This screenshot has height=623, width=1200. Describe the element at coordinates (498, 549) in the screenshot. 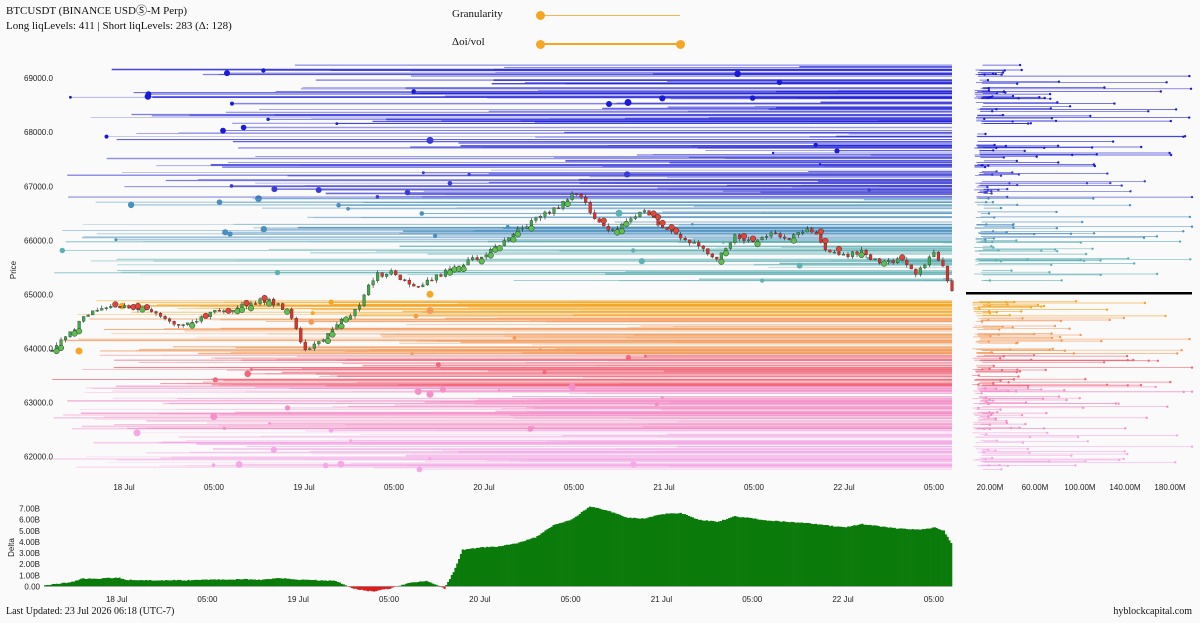

I see `delta-plot-area` at that location.